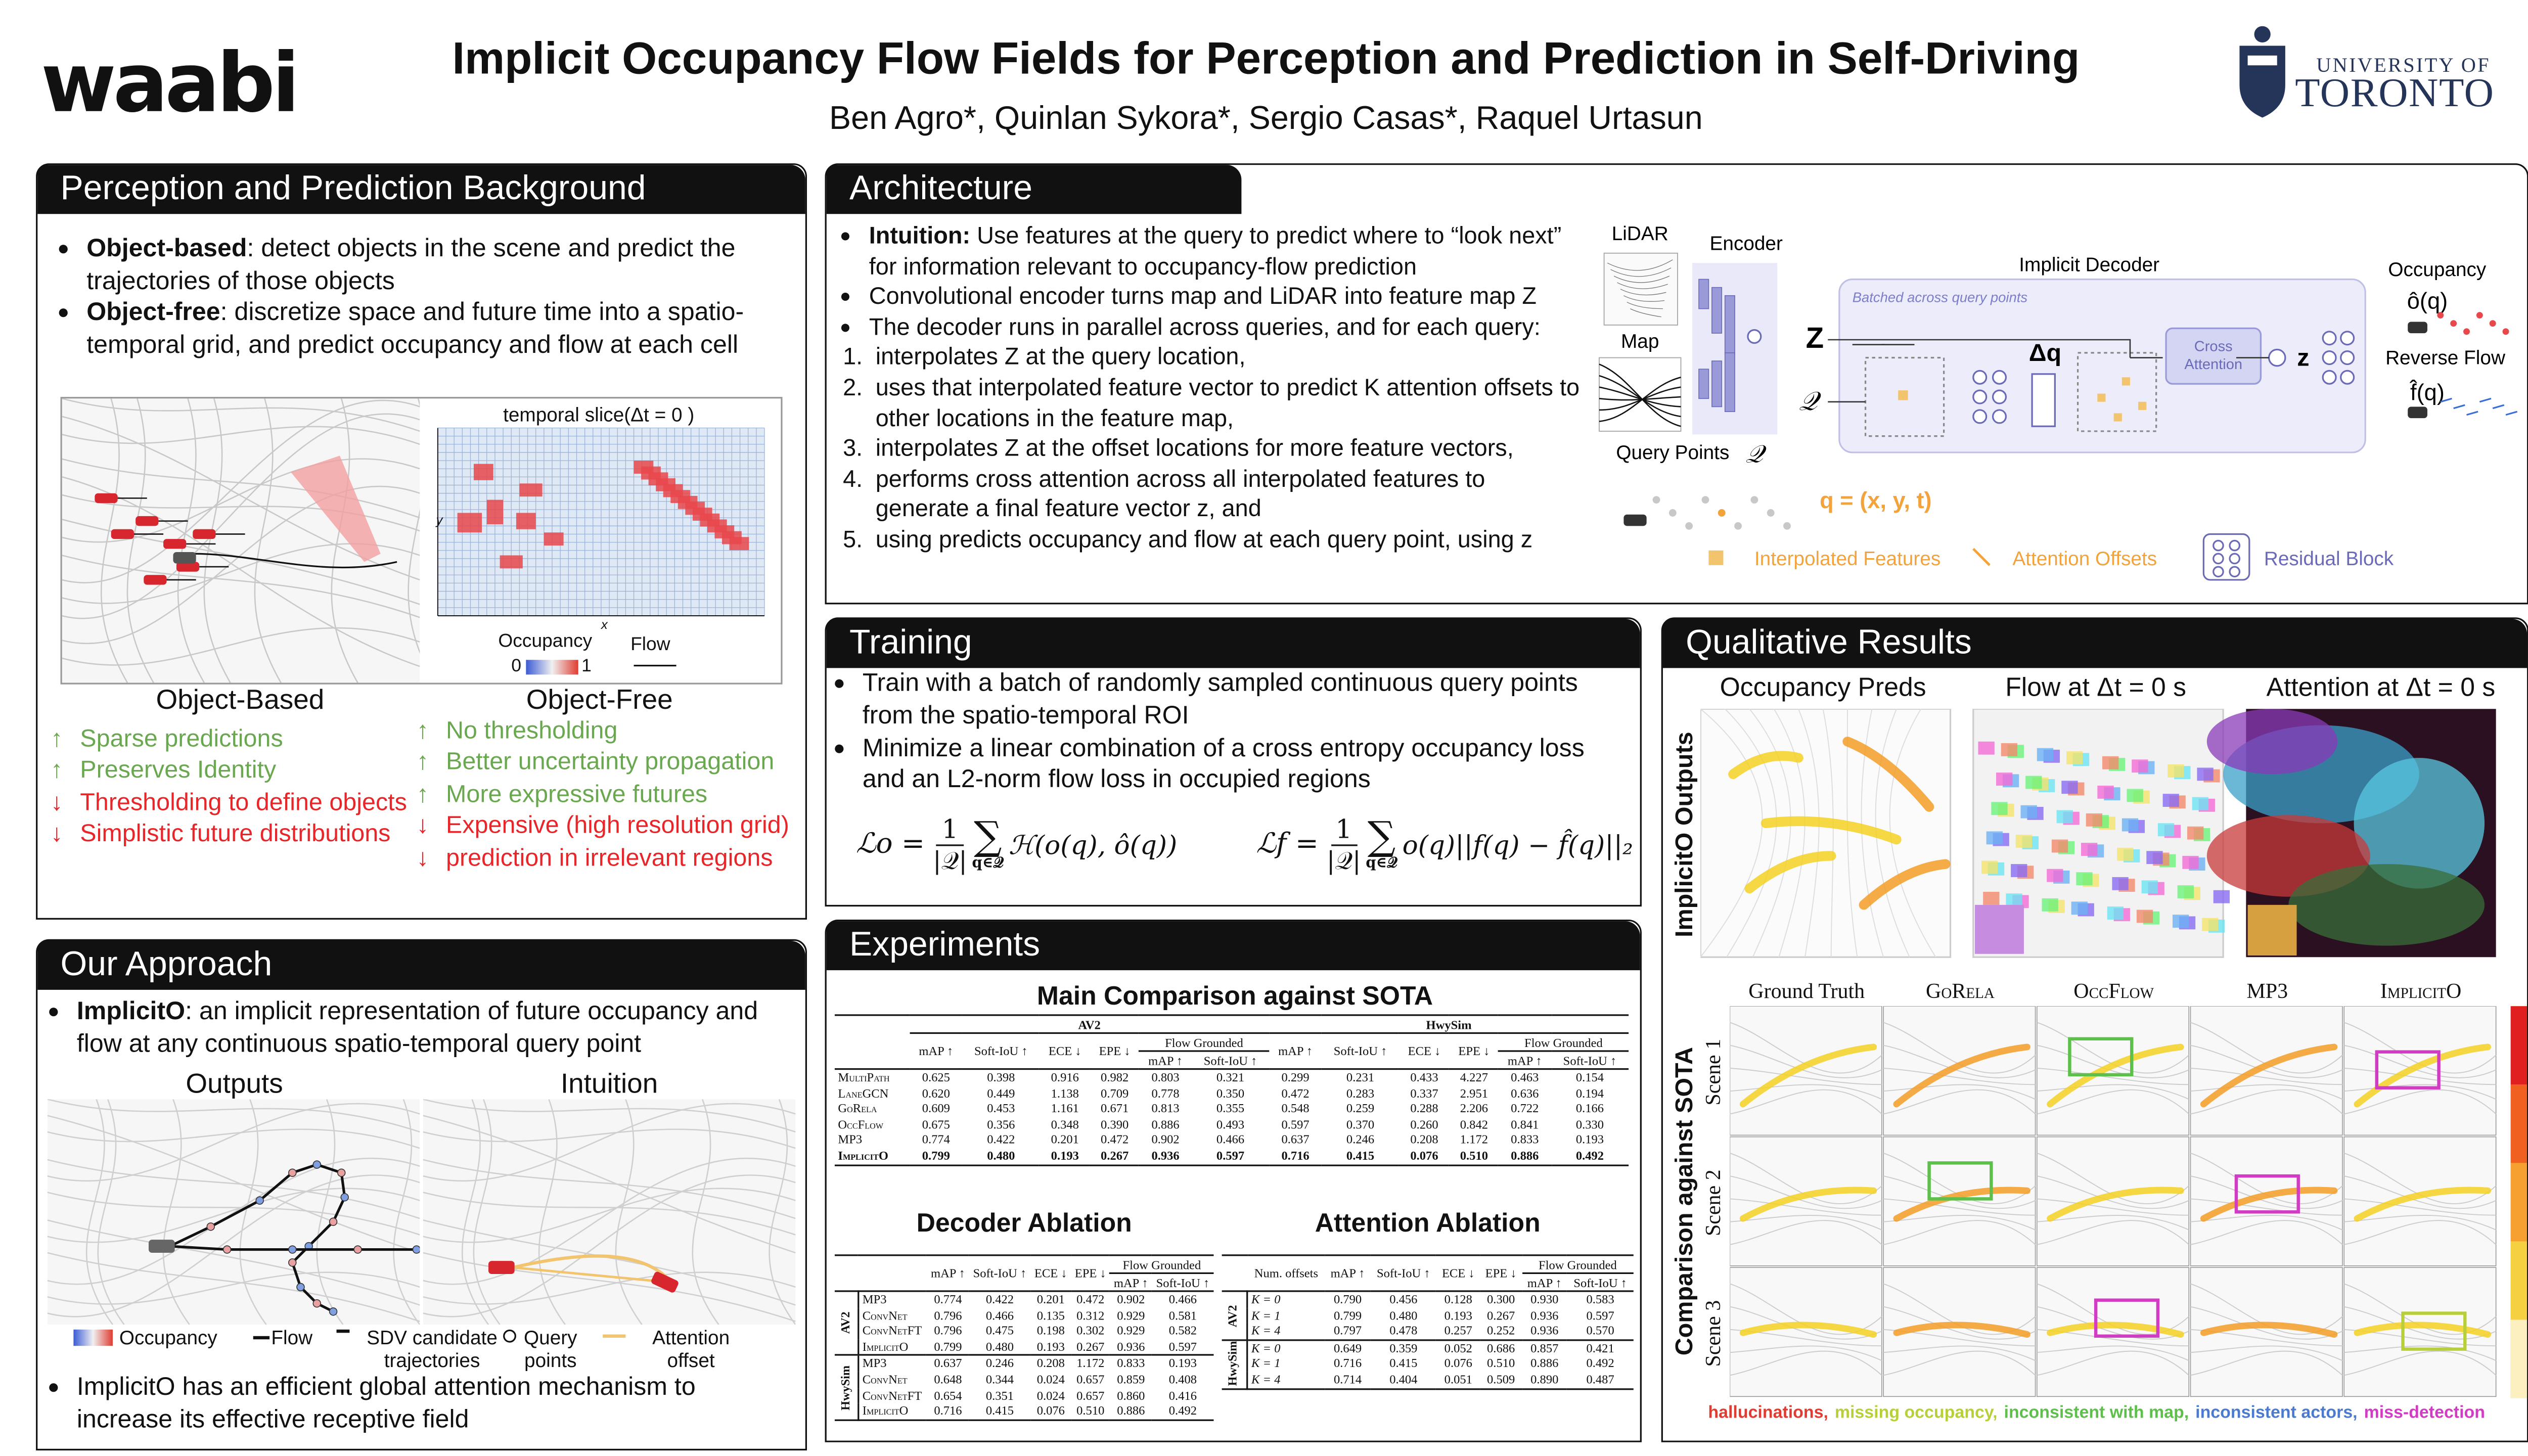 The height and width of the screenshot is (1456, 2528). I want to click on axis-x: x, so click(605, 624).